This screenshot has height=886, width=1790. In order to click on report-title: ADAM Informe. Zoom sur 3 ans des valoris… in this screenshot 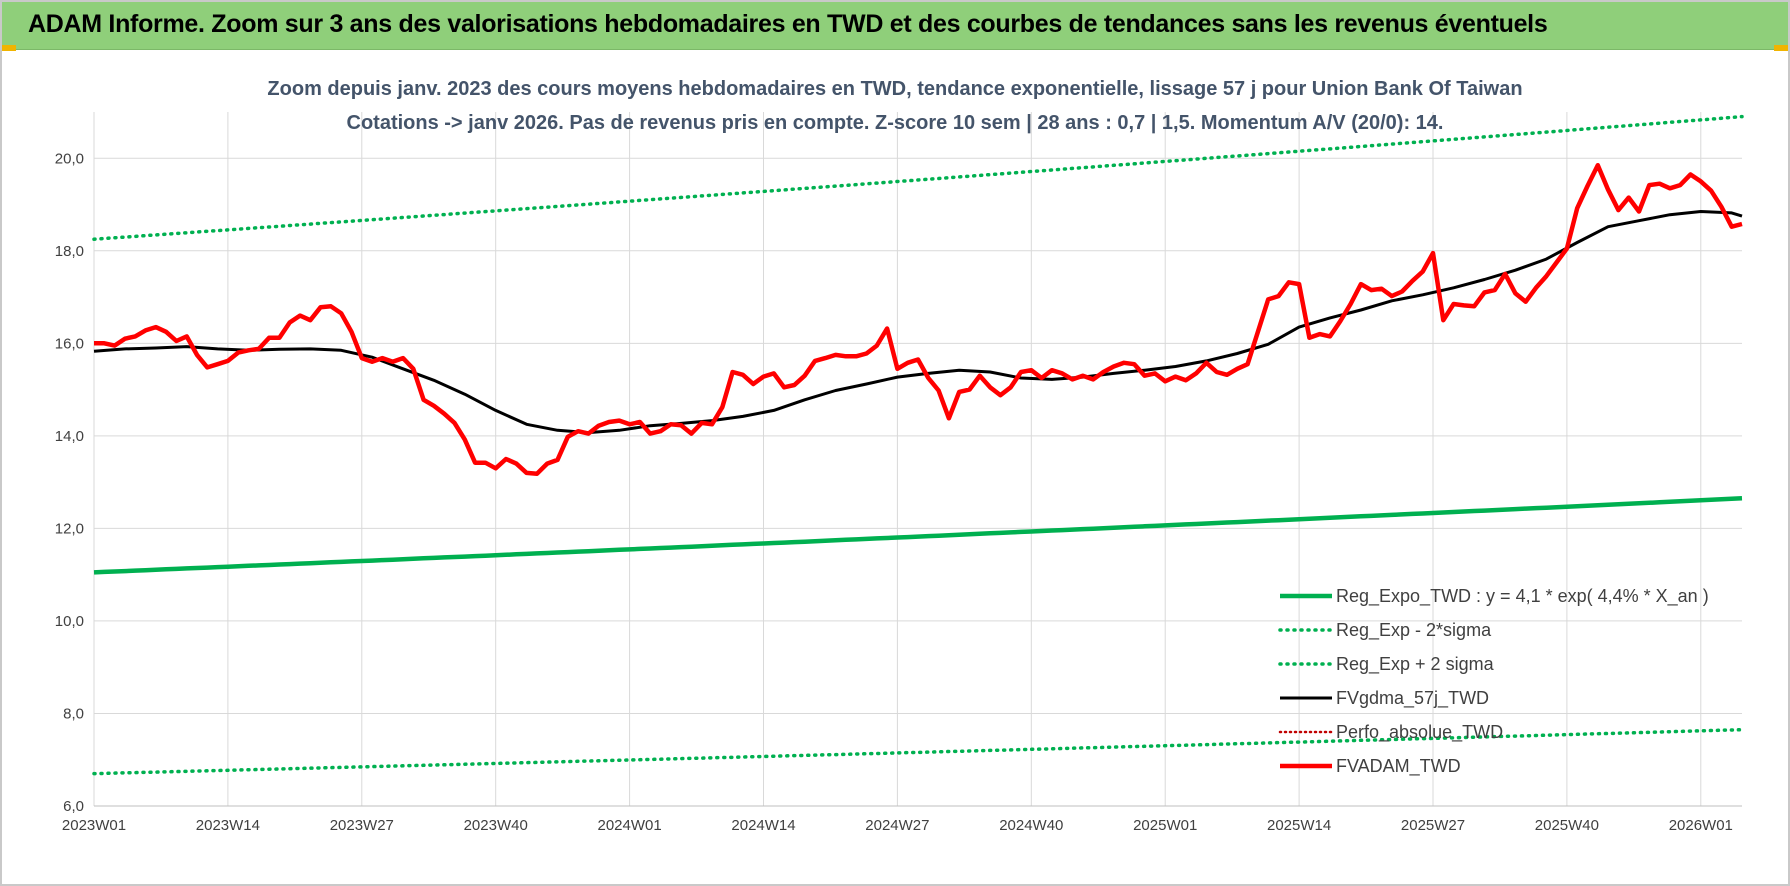, I will do `click(788, 24)`.